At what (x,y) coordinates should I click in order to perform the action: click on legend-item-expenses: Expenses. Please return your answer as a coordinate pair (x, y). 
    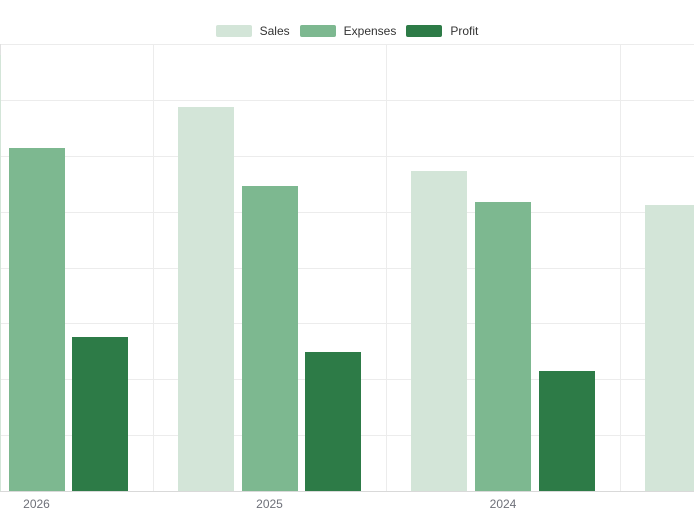
    Looking at the image, I should click on (348, 31).